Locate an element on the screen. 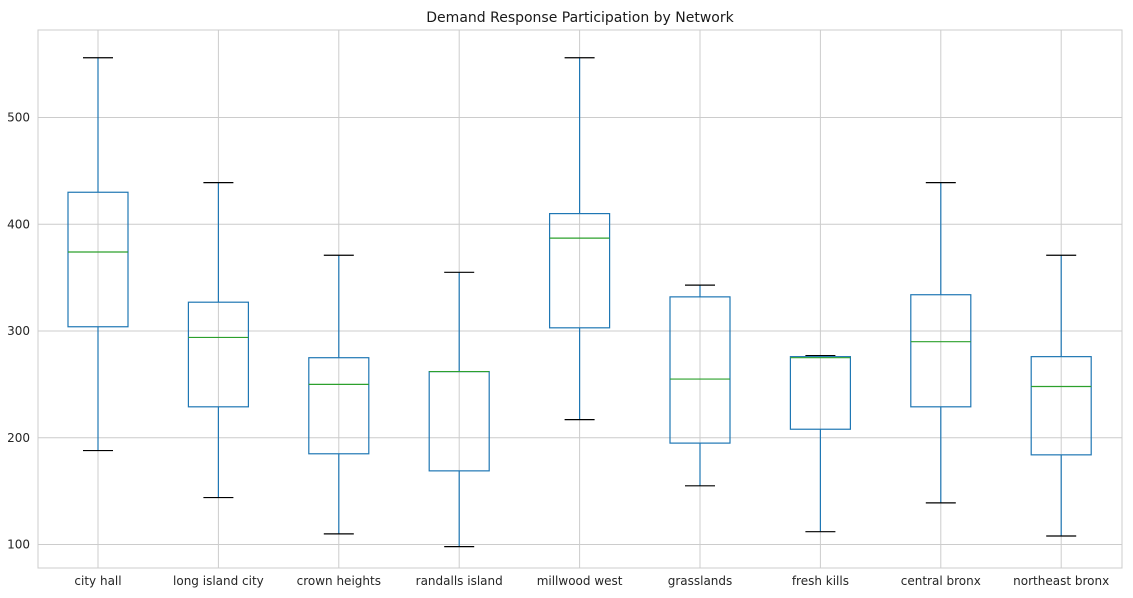 The image size is (1133, 598). box-grasslands is located at coordinates (700, 385).